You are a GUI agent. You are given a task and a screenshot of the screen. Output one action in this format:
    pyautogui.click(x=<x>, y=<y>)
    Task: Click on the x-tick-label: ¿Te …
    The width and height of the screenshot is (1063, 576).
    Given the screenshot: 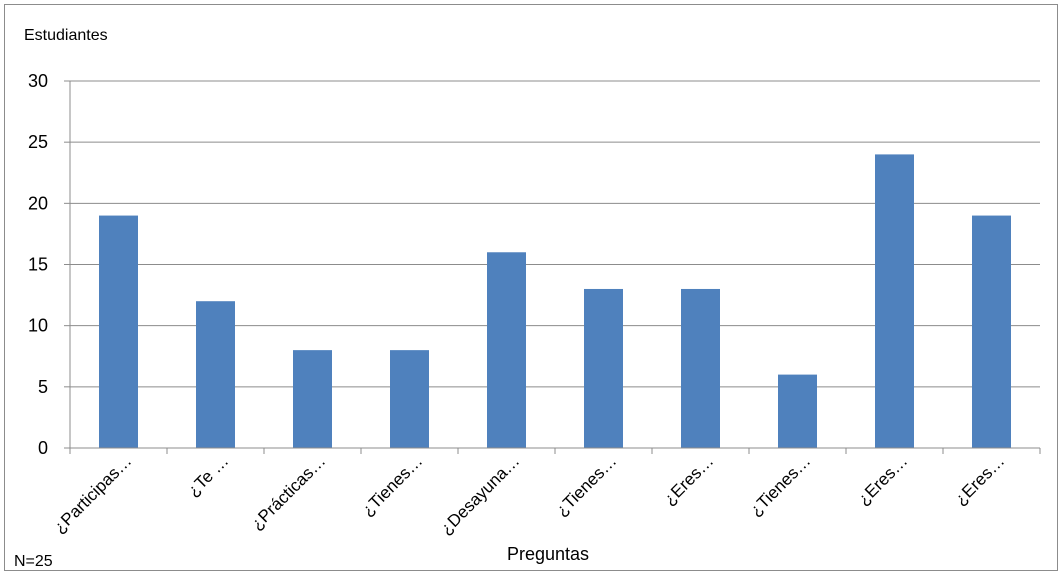 What is the action you would take?
    pyautogui.click(x=207, y=475)
    